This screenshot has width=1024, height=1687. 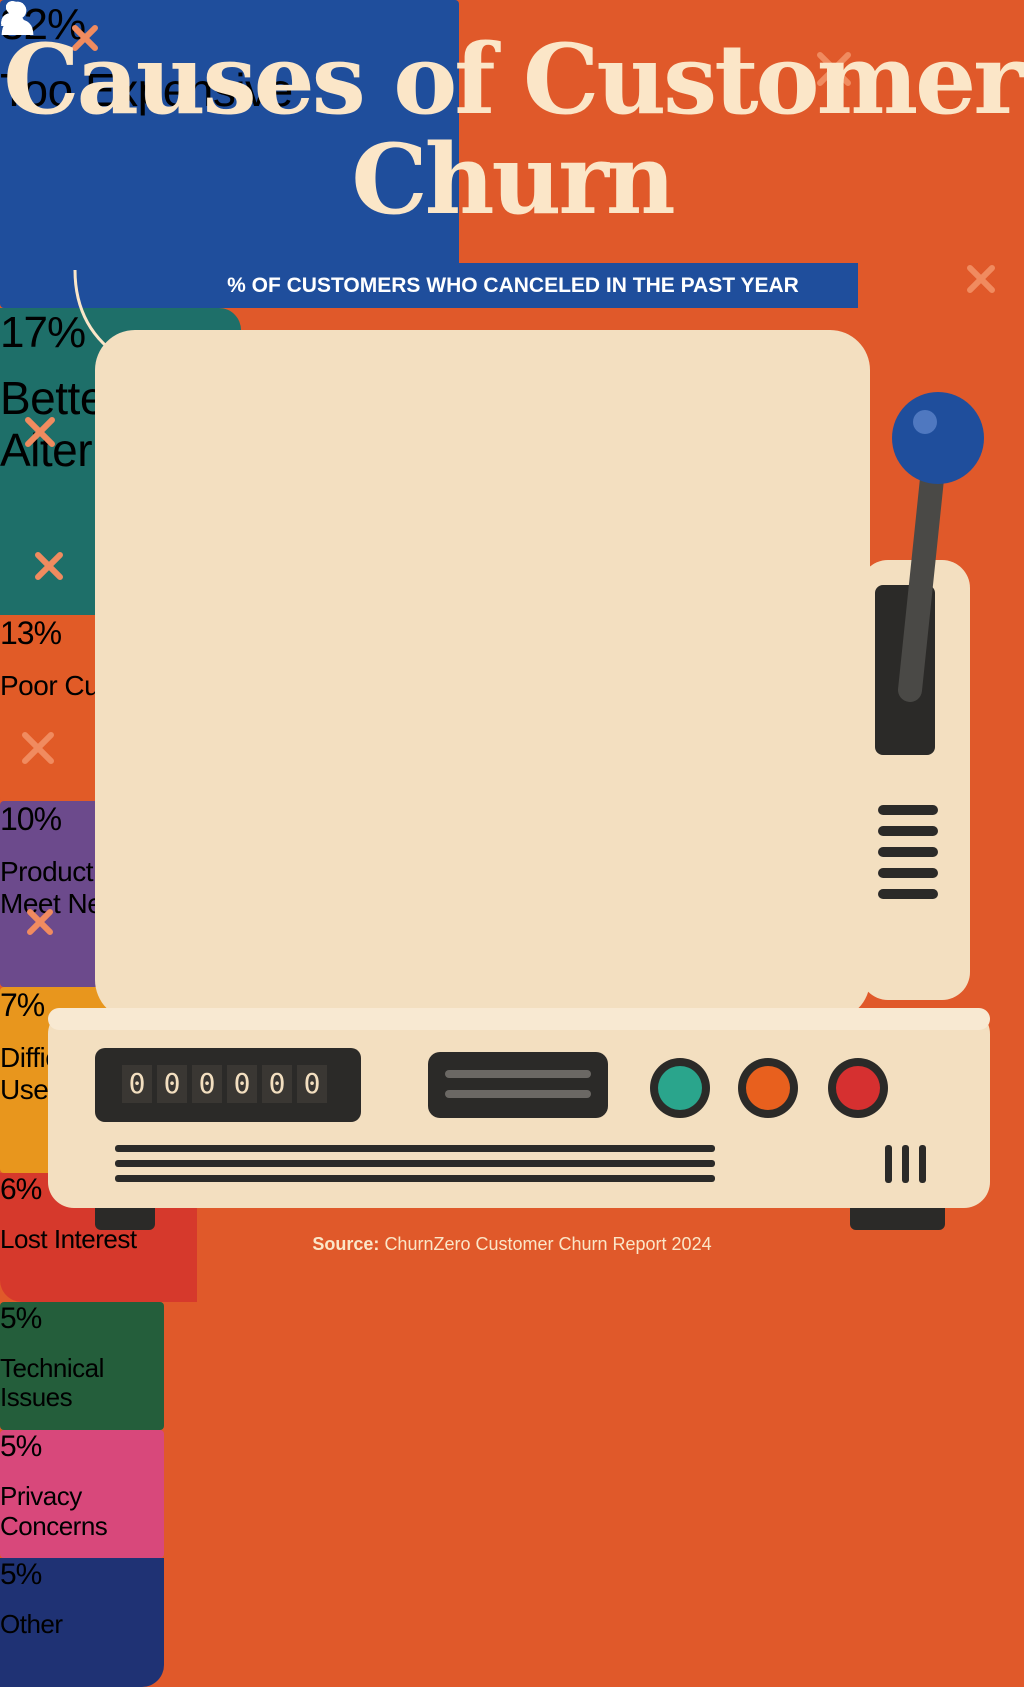 I want to click on treemap-cell: 5% Technical Issues, so click(x=82, y=715).